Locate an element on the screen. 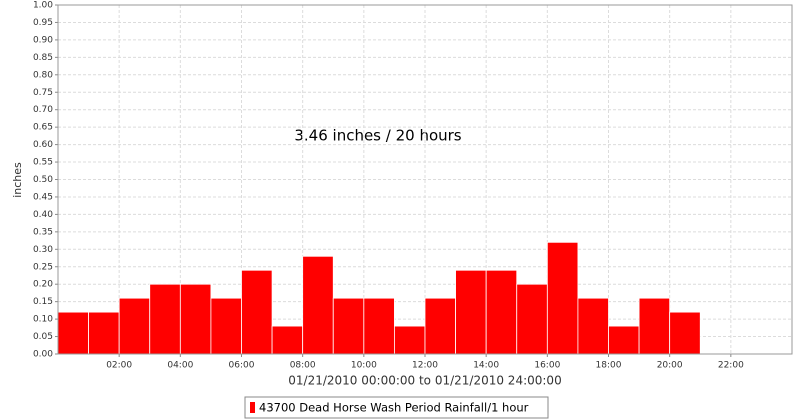 This screenshot has width=800, height=420. x-tick-label: 04:00 is located at coordinates (180, 366).